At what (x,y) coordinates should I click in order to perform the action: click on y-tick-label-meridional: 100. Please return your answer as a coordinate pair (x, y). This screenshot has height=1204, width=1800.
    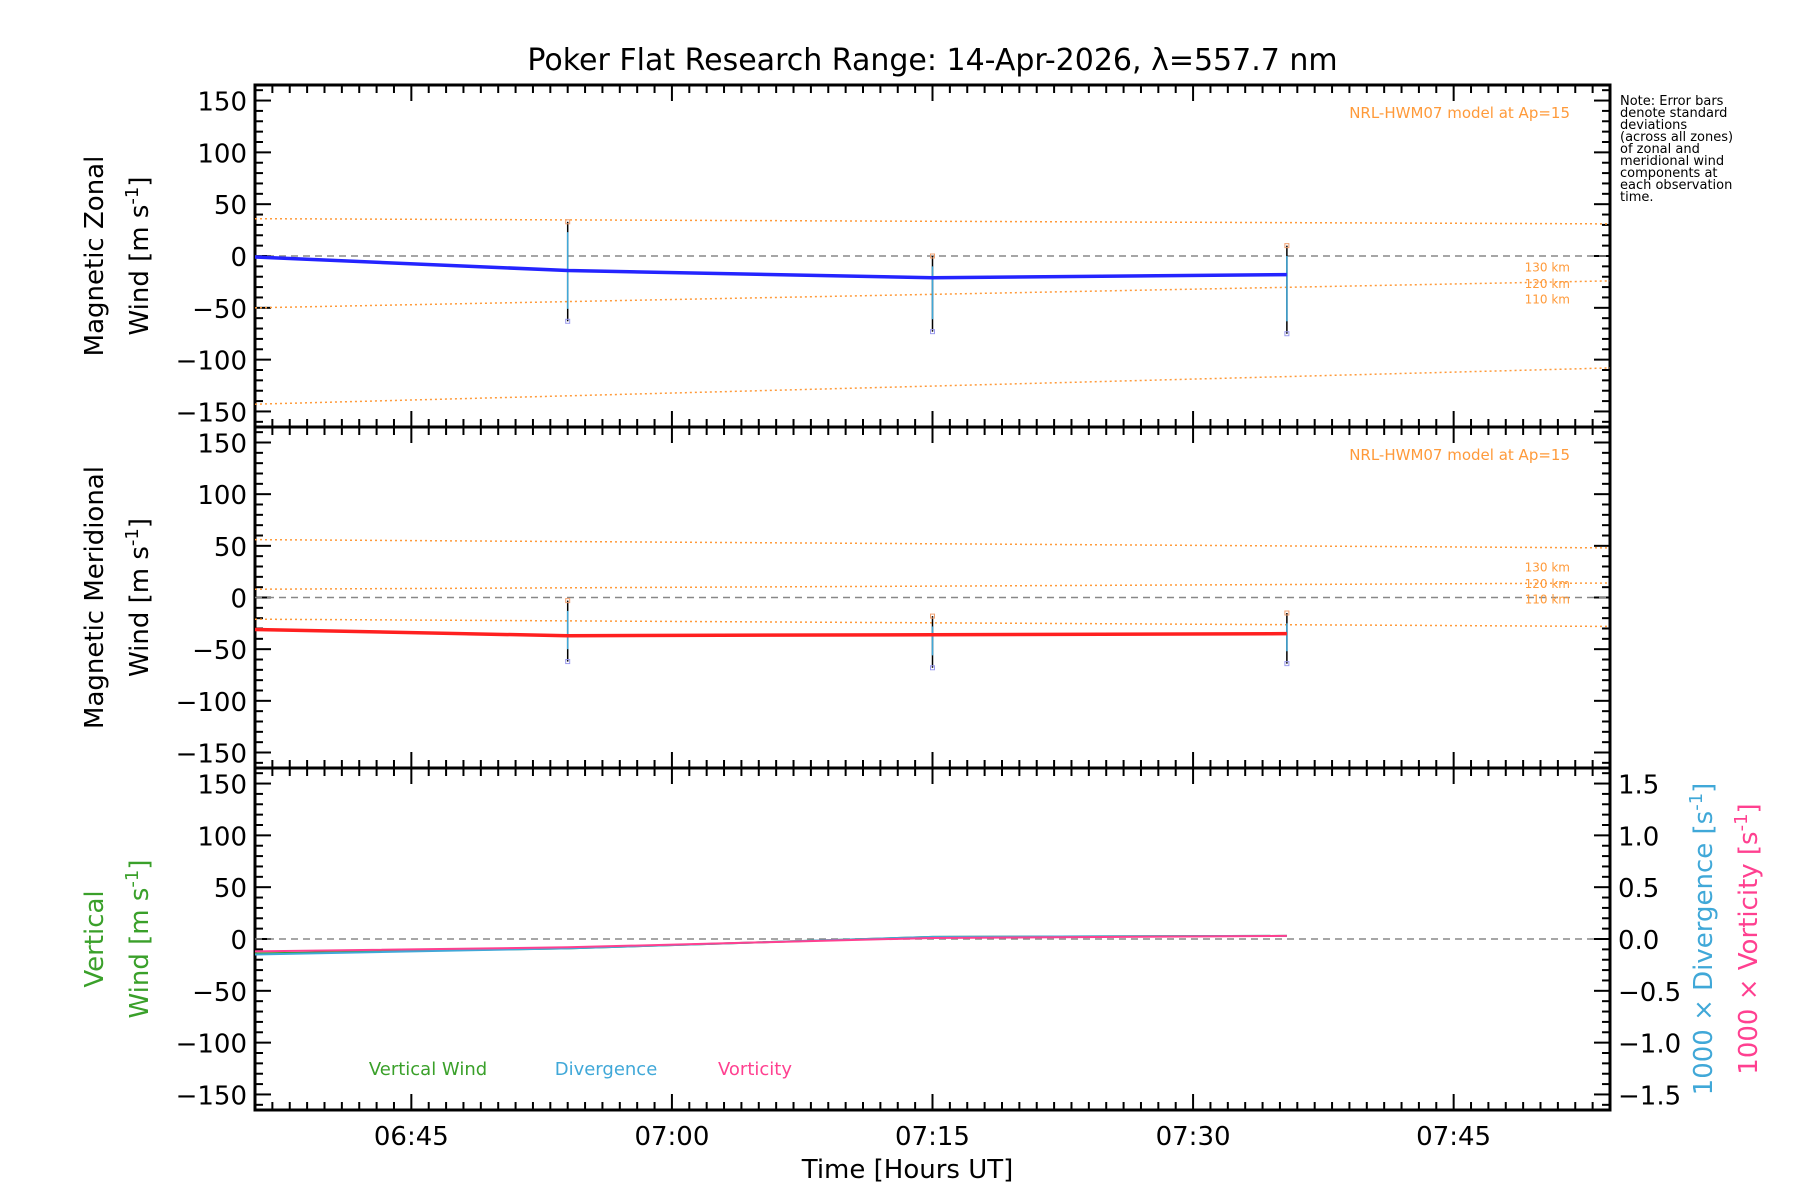
    Looking at the image, I should click on (222, 496).